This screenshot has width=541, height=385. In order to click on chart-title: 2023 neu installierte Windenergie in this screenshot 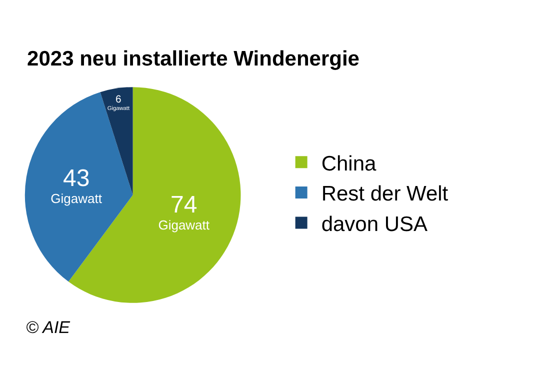, I will do `click(193, 58)`.